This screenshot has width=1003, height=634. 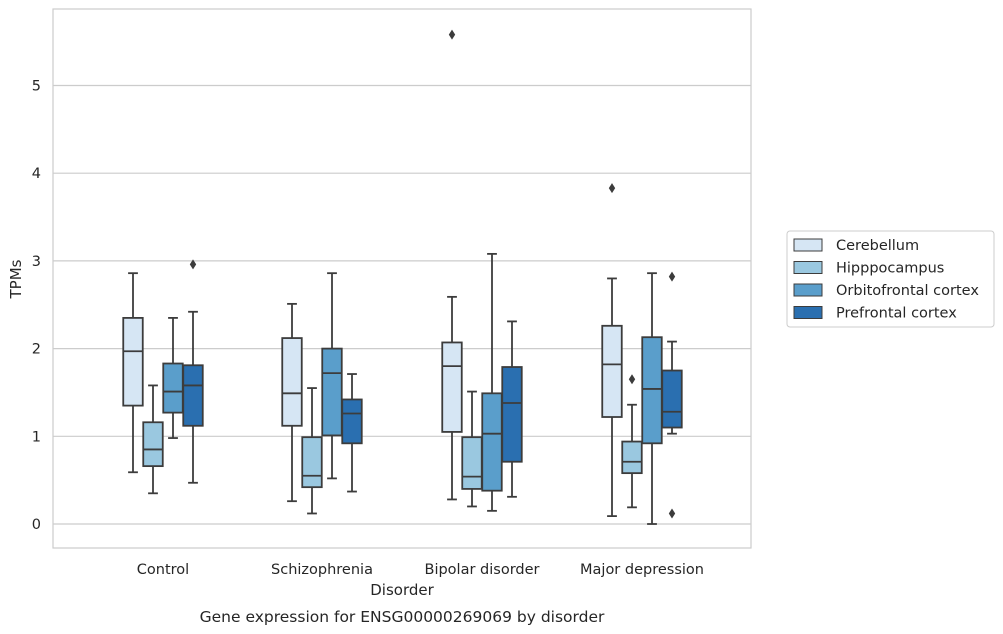 What do you see at coordinates (322, 570) in the screenshot?
I see `x-tick-label: Schizophrenia` at bounding box center [322, 570].